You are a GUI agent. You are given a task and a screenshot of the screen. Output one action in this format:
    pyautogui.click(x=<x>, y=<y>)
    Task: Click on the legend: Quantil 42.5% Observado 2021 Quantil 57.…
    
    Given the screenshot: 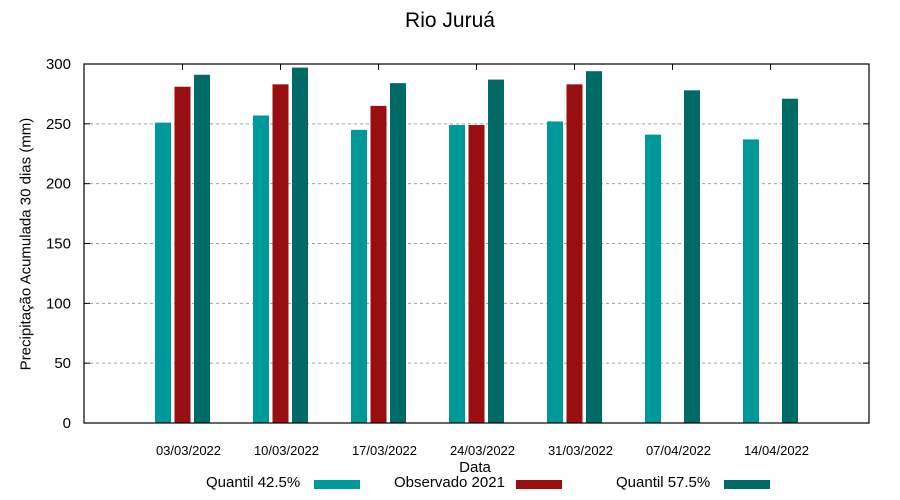 What is the action you would take?
    pyautogui.click(x=450, y=485)
    